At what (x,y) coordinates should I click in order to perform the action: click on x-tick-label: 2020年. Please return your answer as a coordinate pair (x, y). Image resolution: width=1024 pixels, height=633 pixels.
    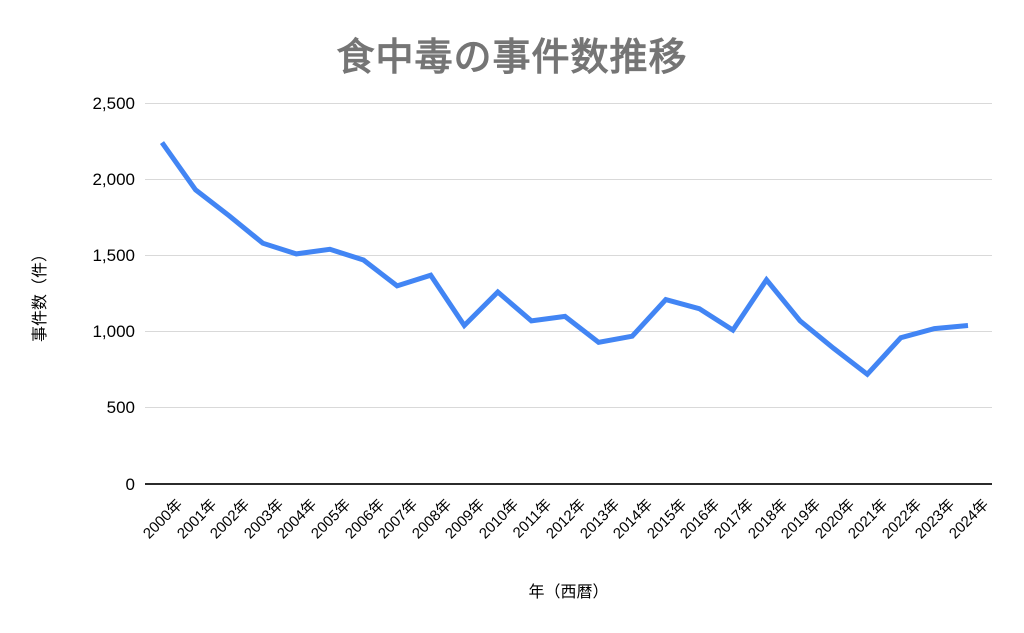
    Looking at the image, I should click on (834, 519).